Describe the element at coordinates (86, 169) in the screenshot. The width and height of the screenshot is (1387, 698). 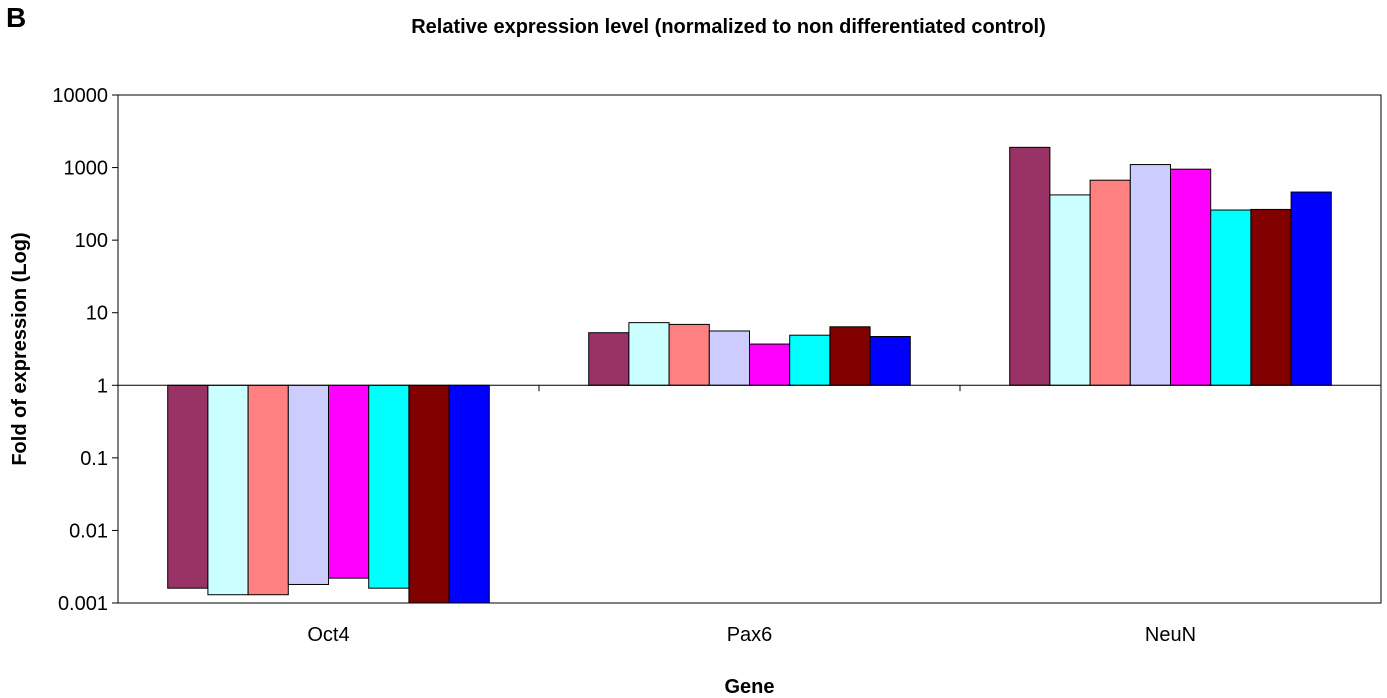
I see `y-tick-label: 1000` at that location.